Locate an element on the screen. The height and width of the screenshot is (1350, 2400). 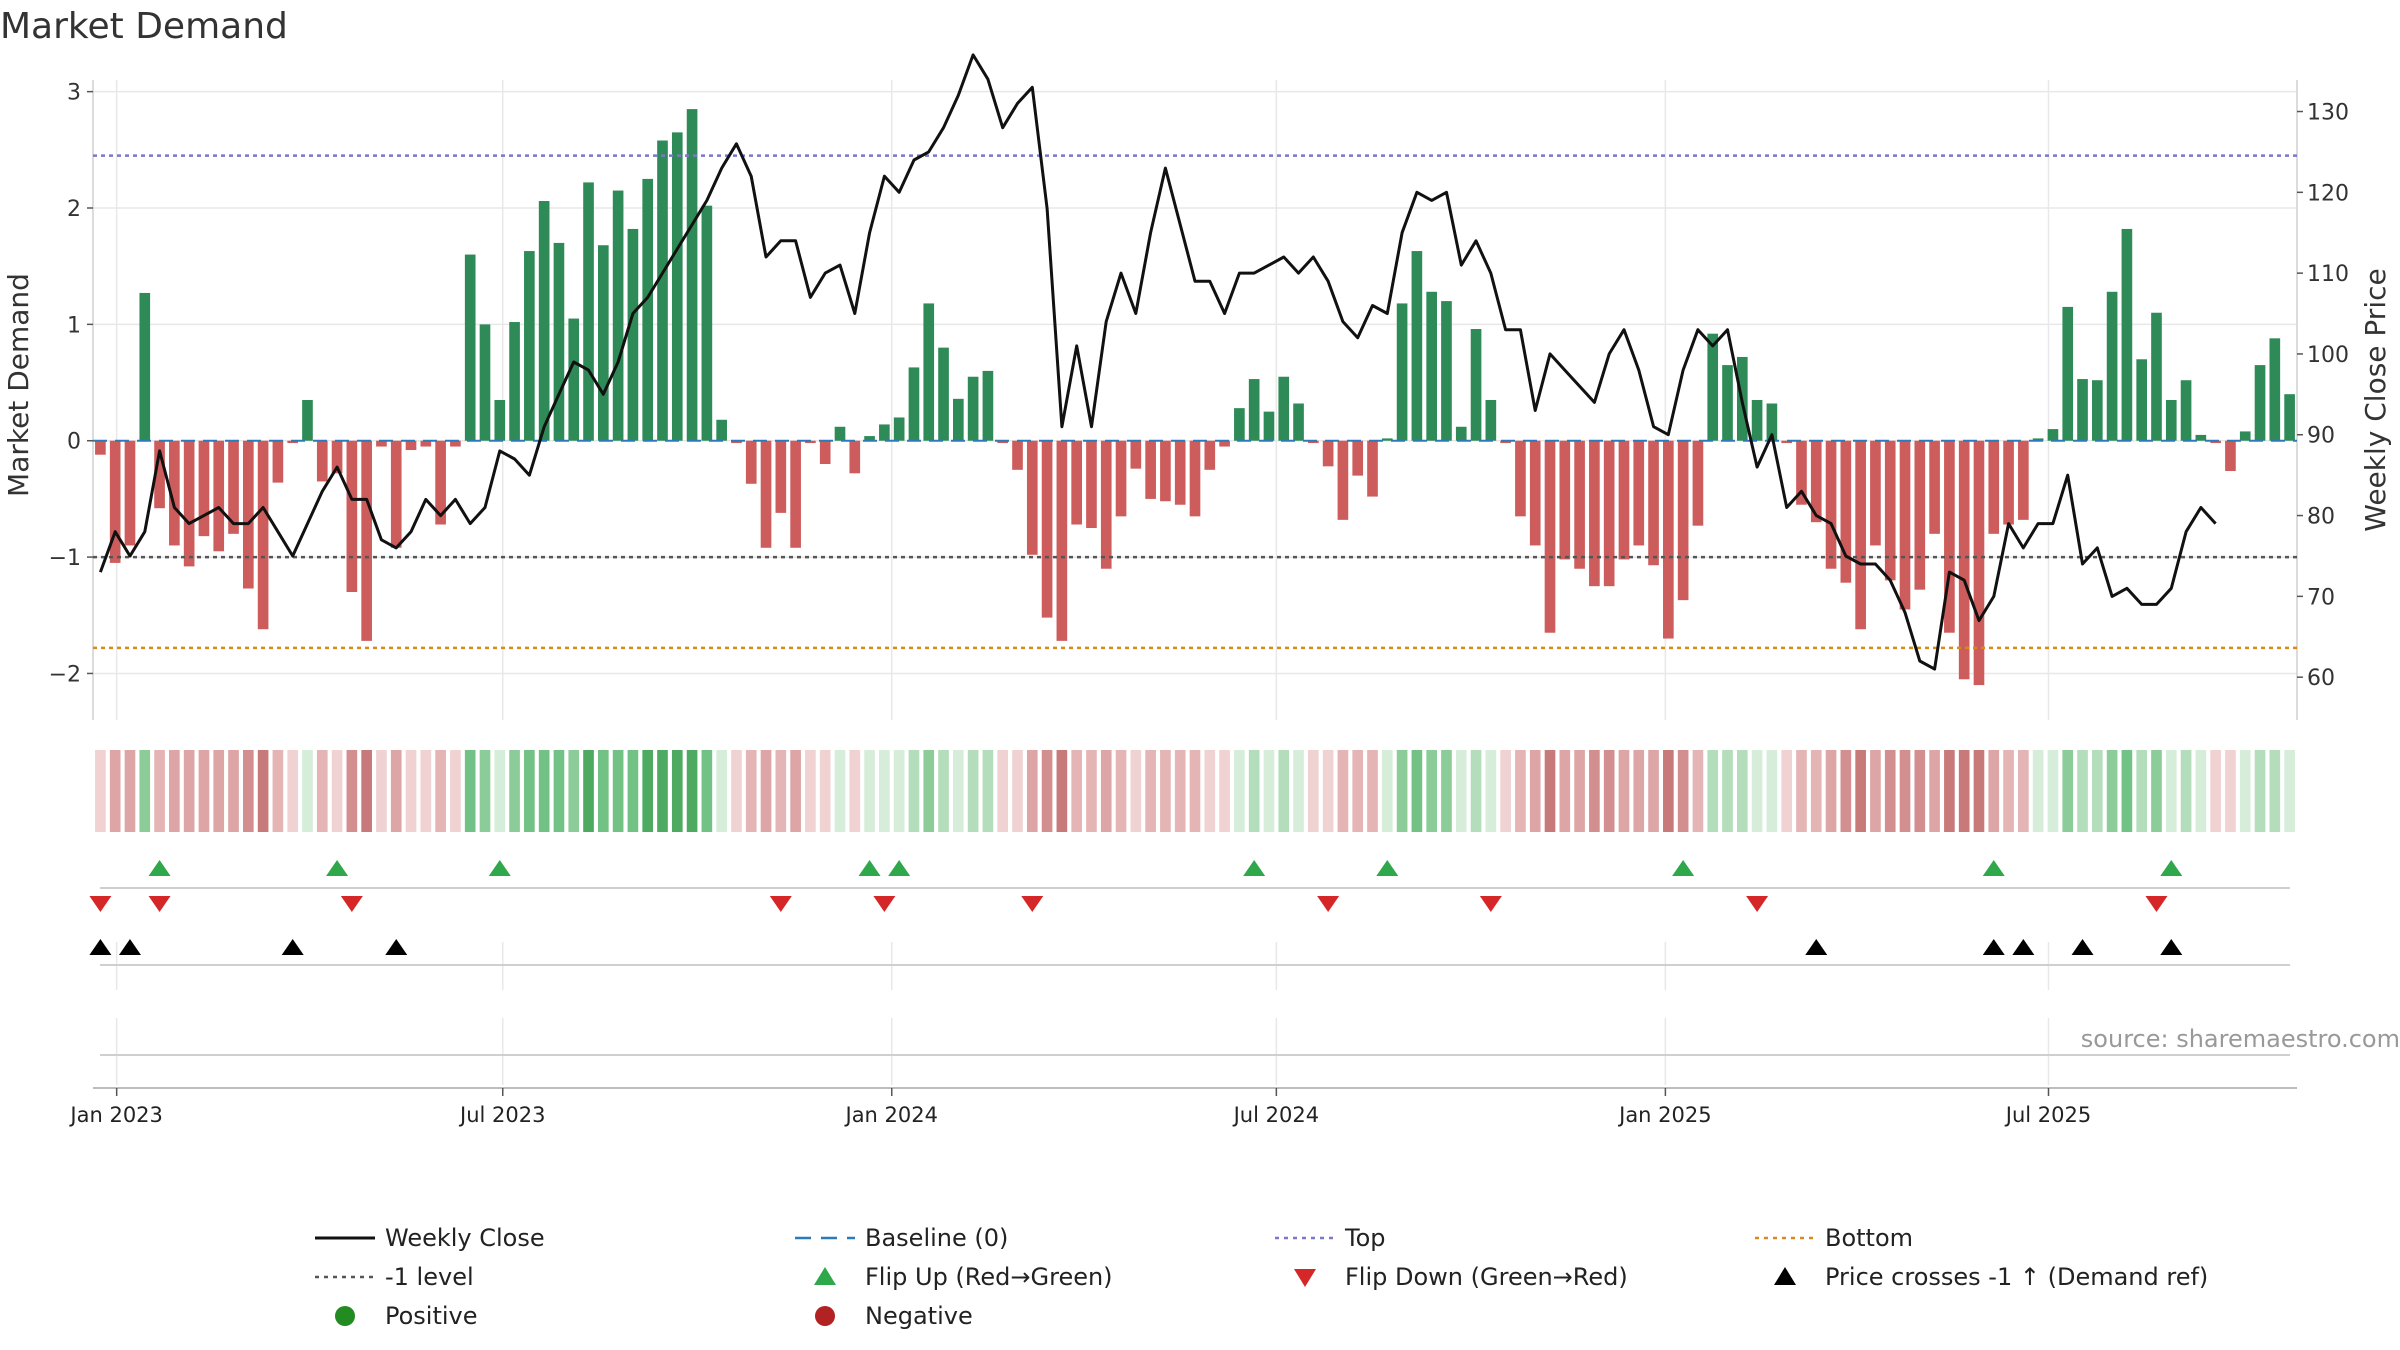
y2-tick-label-3: 100 is located at coordinates (2328, 355).